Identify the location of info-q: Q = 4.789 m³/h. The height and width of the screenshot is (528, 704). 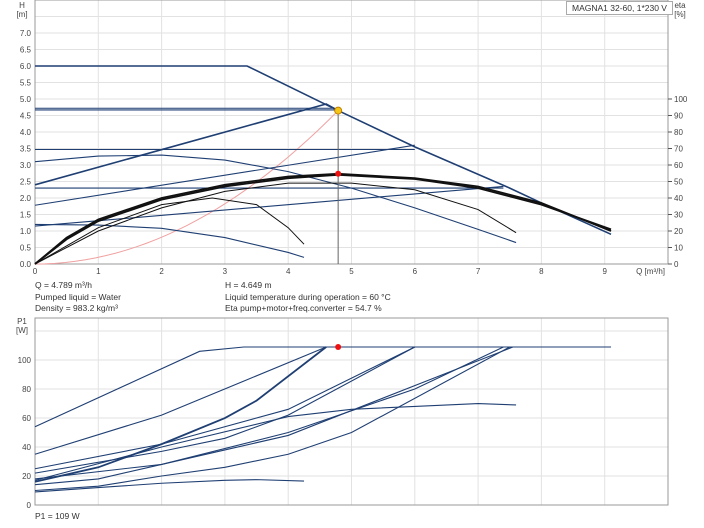
(63, 285).